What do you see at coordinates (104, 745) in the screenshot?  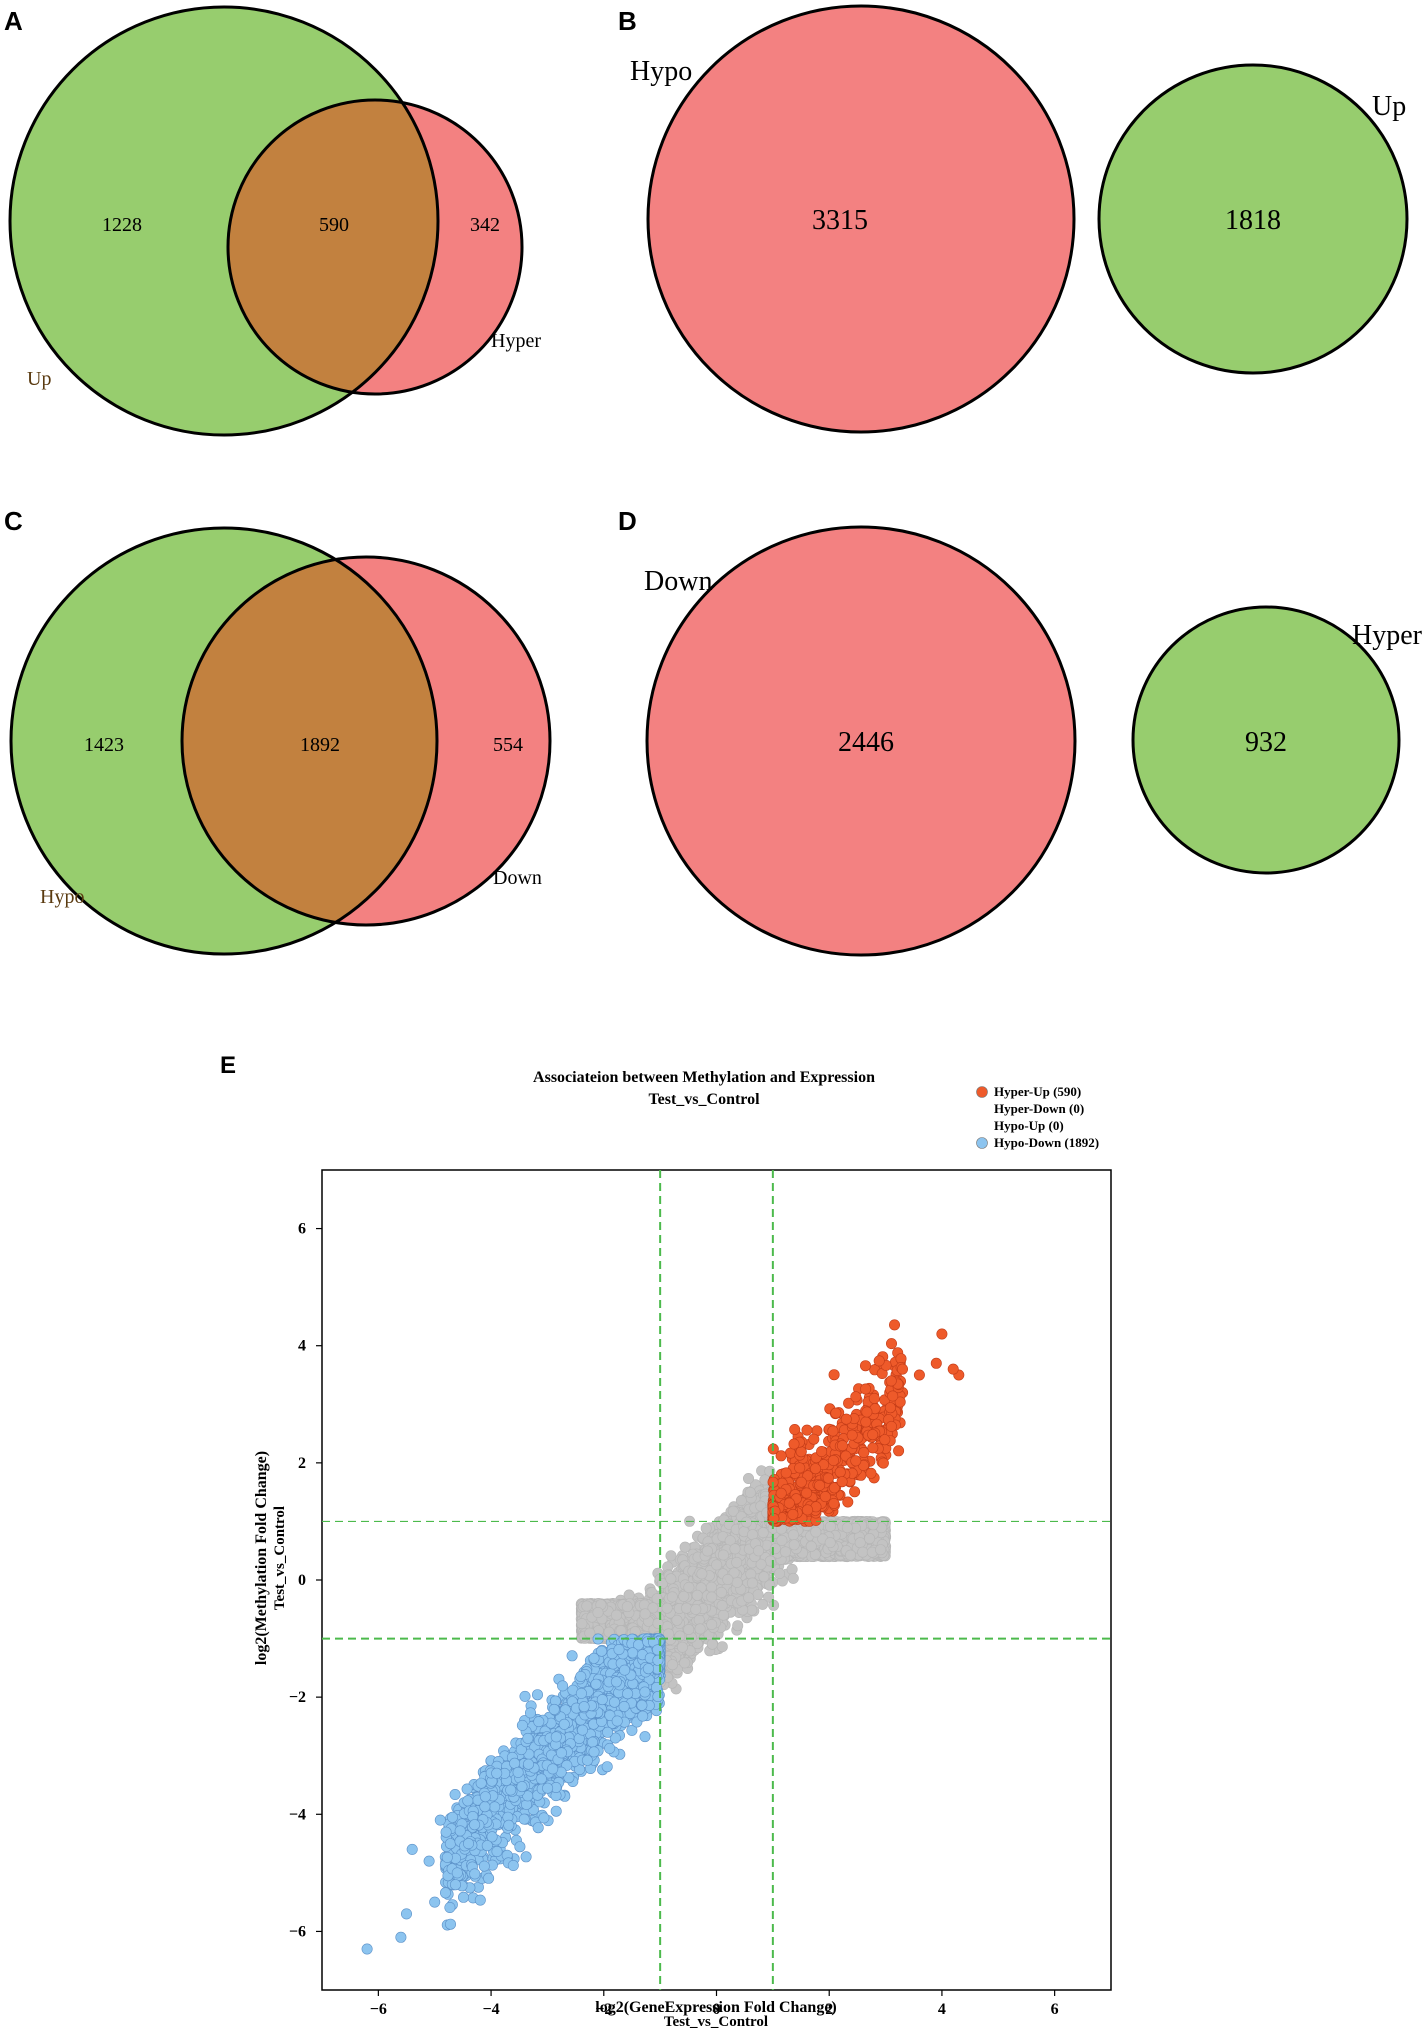 I see `venn-c-hypo-only-count: 1423` at bounding box center [104, 745].